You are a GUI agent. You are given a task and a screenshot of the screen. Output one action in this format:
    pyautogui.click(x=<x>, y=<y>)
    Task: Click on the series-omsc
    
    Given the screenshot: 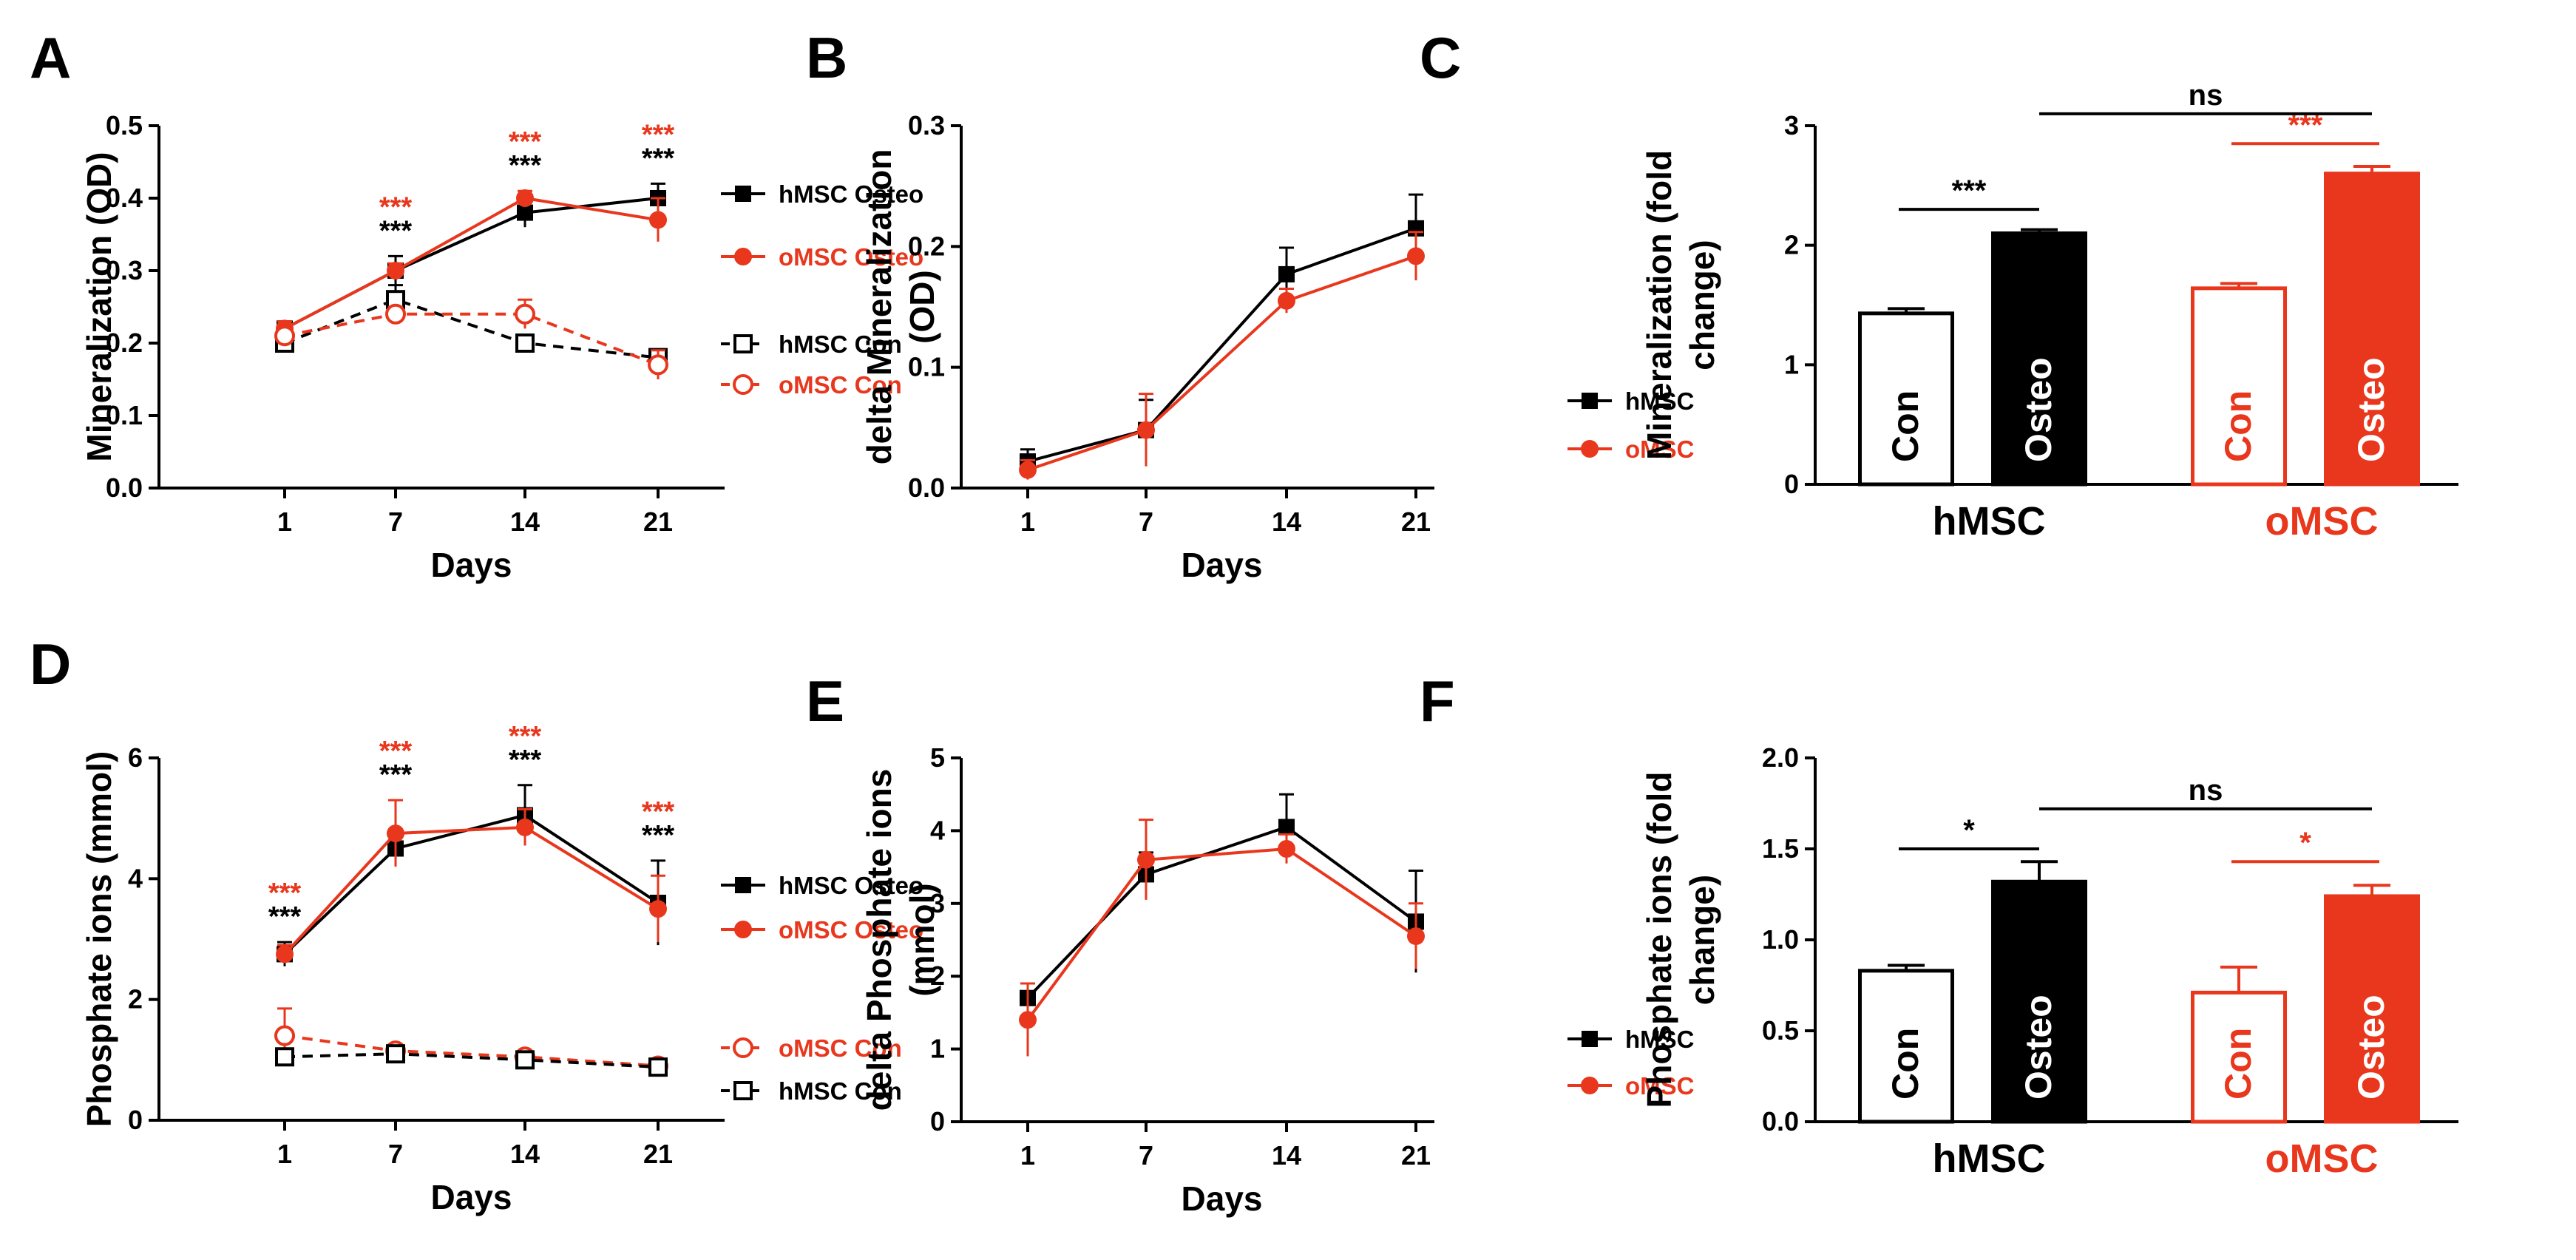 What is the action you would take?
    pyautogui.click(x=1222, y=938)
    